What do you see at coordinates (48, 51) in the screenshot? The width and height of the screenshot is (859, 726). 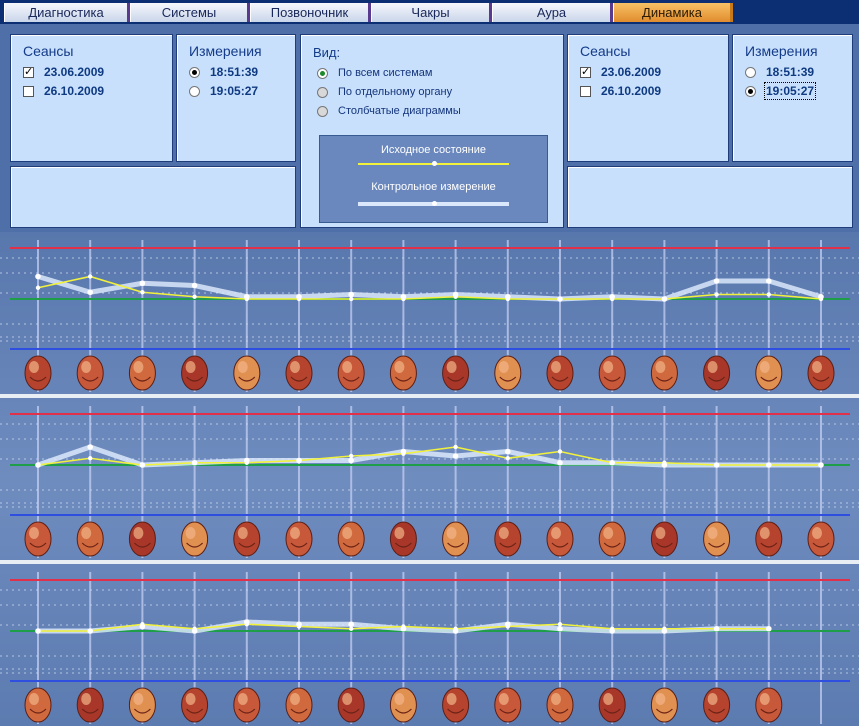 I see `left-sessions-title: Сеансы` at bounding box center [48, 51].